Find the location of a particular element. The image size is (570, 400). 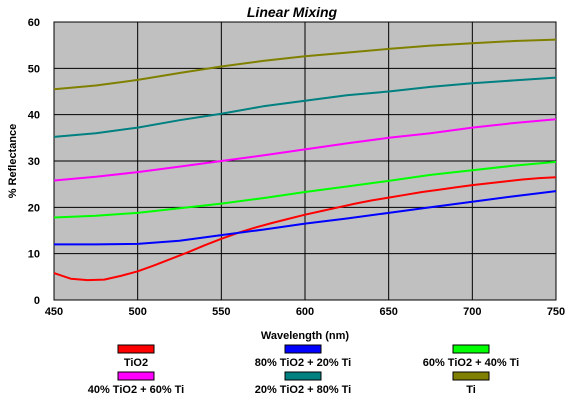

x-tick-label: 450 is located at coordinates (54, 312).